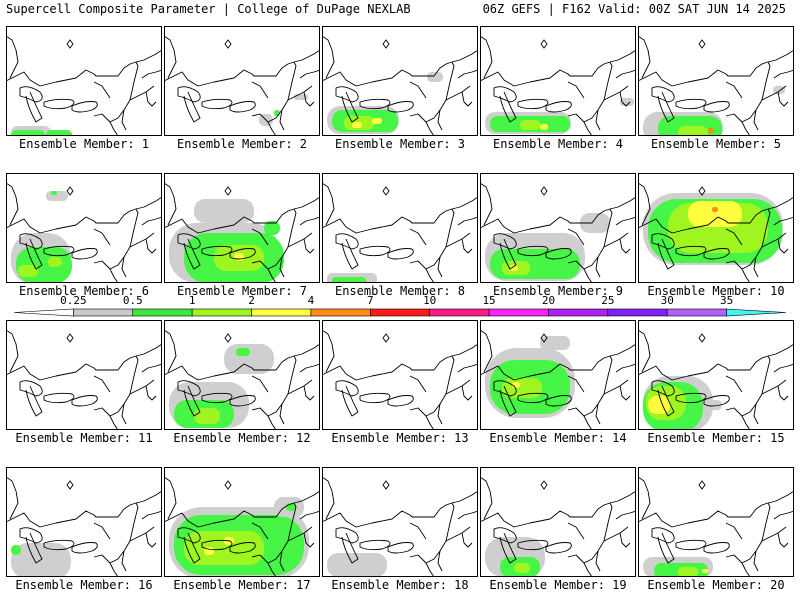 The image size is (800, 600). Describe the element at coordinates (400, 312) in the screenshot. I see `color-scale-bar` at that location.